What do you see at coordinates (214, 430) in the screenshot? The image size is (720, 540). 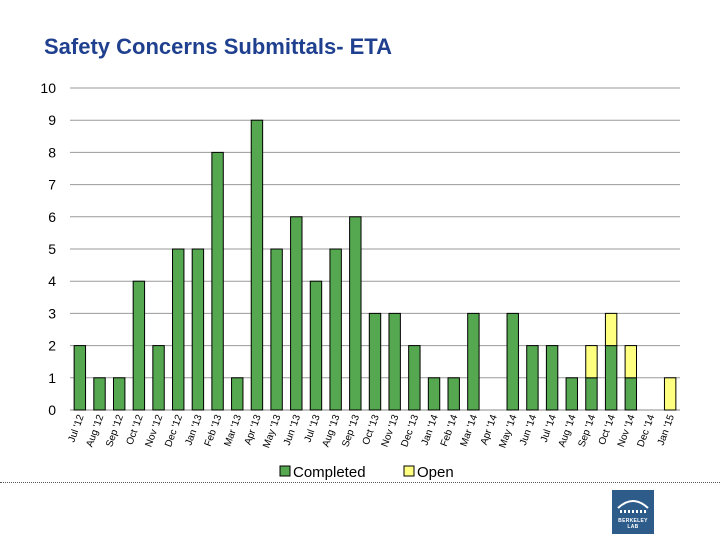 I see `x-tick-label: Feb '13` at bounding box center [214, 430].